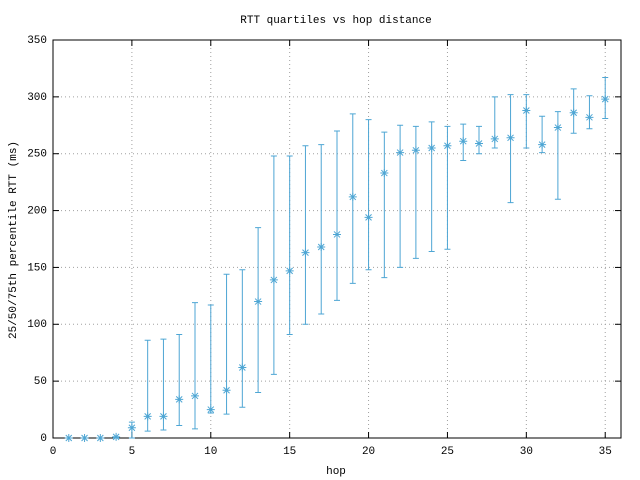  What do you see at coordinates (37, 155) in the screenshot?
I see `y-tick-label: 250` at bounding box center [37, 155].